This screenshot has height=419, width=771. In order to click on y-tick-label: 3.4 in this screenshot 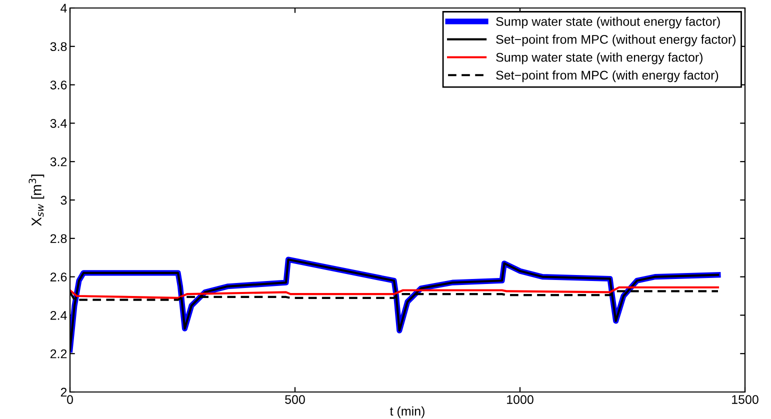, I will do `click(58, 123)`.